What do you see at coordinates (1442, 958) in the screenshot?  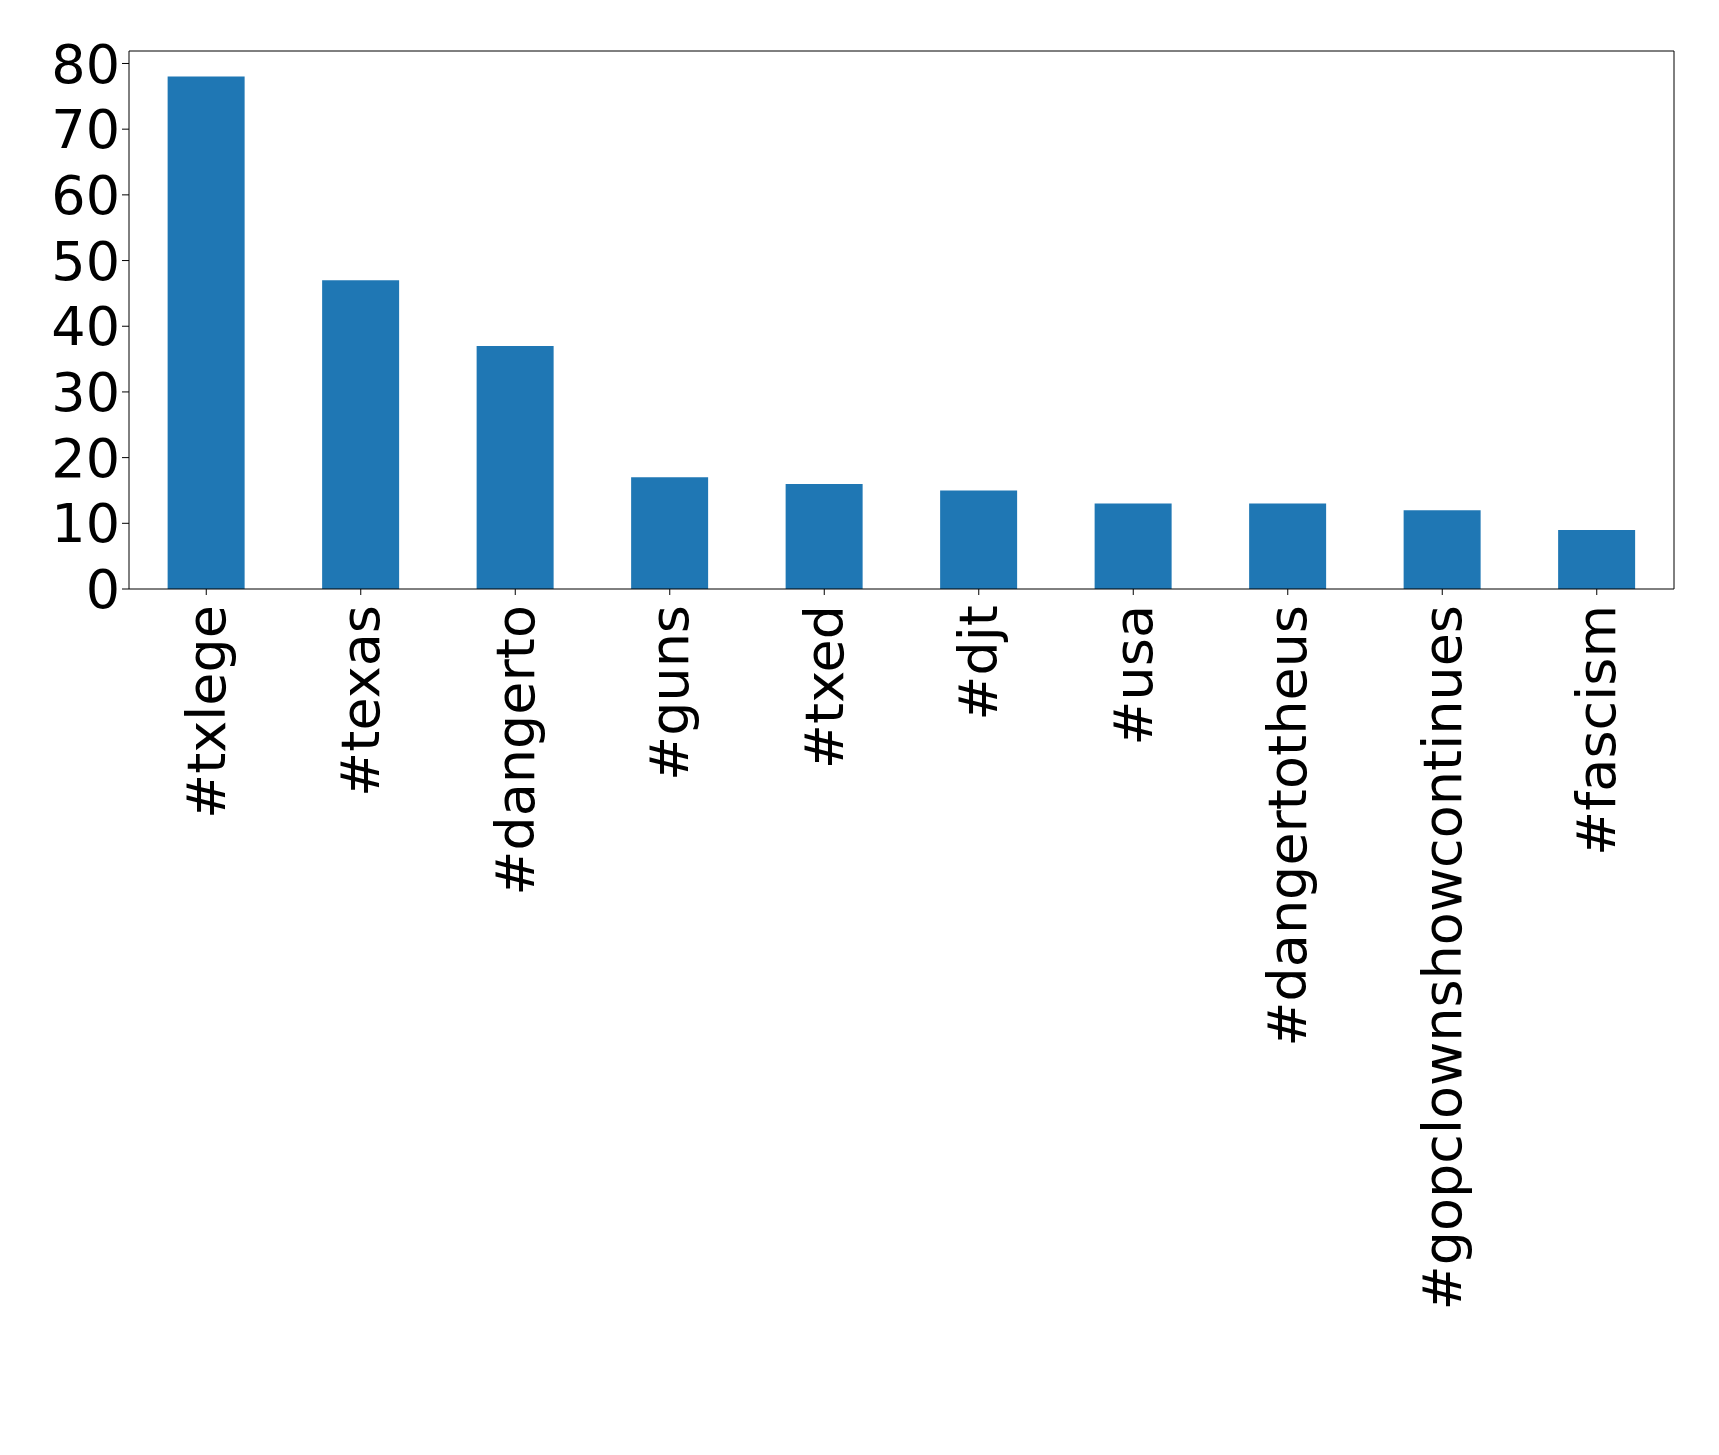 I see `x-tick-label: #gopclownshowcontinues` at bounding box center [1442, 958].